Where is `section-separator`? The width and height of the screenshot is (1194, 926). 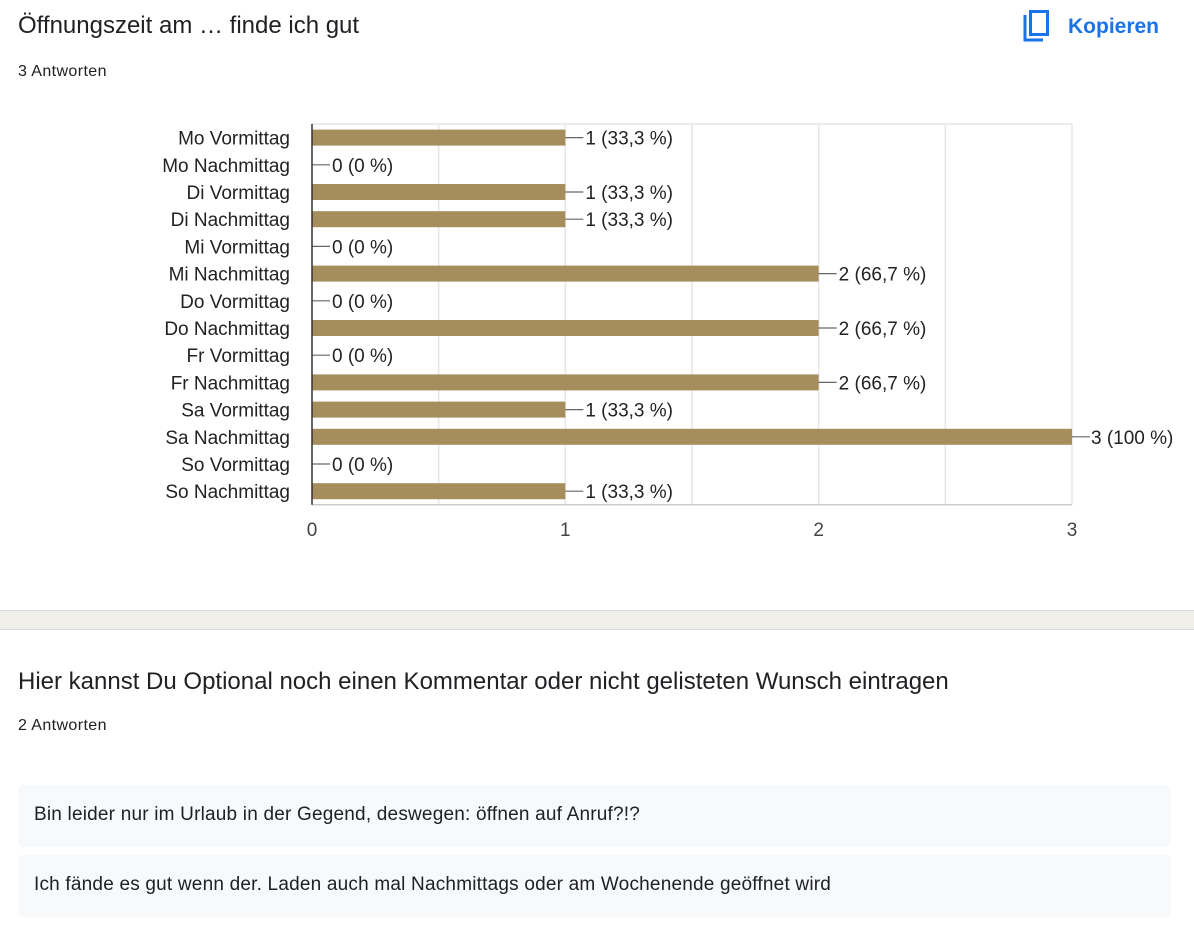
section-separator is located at coordinates (597, 620).